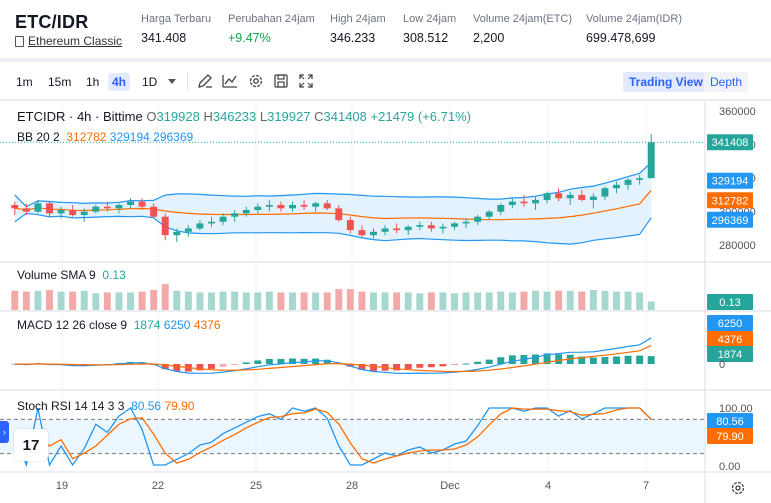 This screenshot has height=503, width=771. What do you see at coordinates (730, 143) in the screenshot?
I see `price-badge: 341408` at bounding box center [730, 143].